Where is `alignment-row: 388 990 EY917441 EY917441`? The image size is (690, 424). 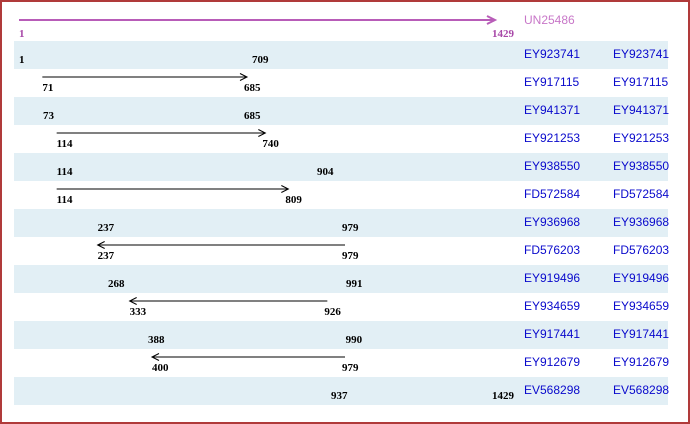 alignment-row: 388 990 EY917441 EY917441 is located at coordinates (342, 335).